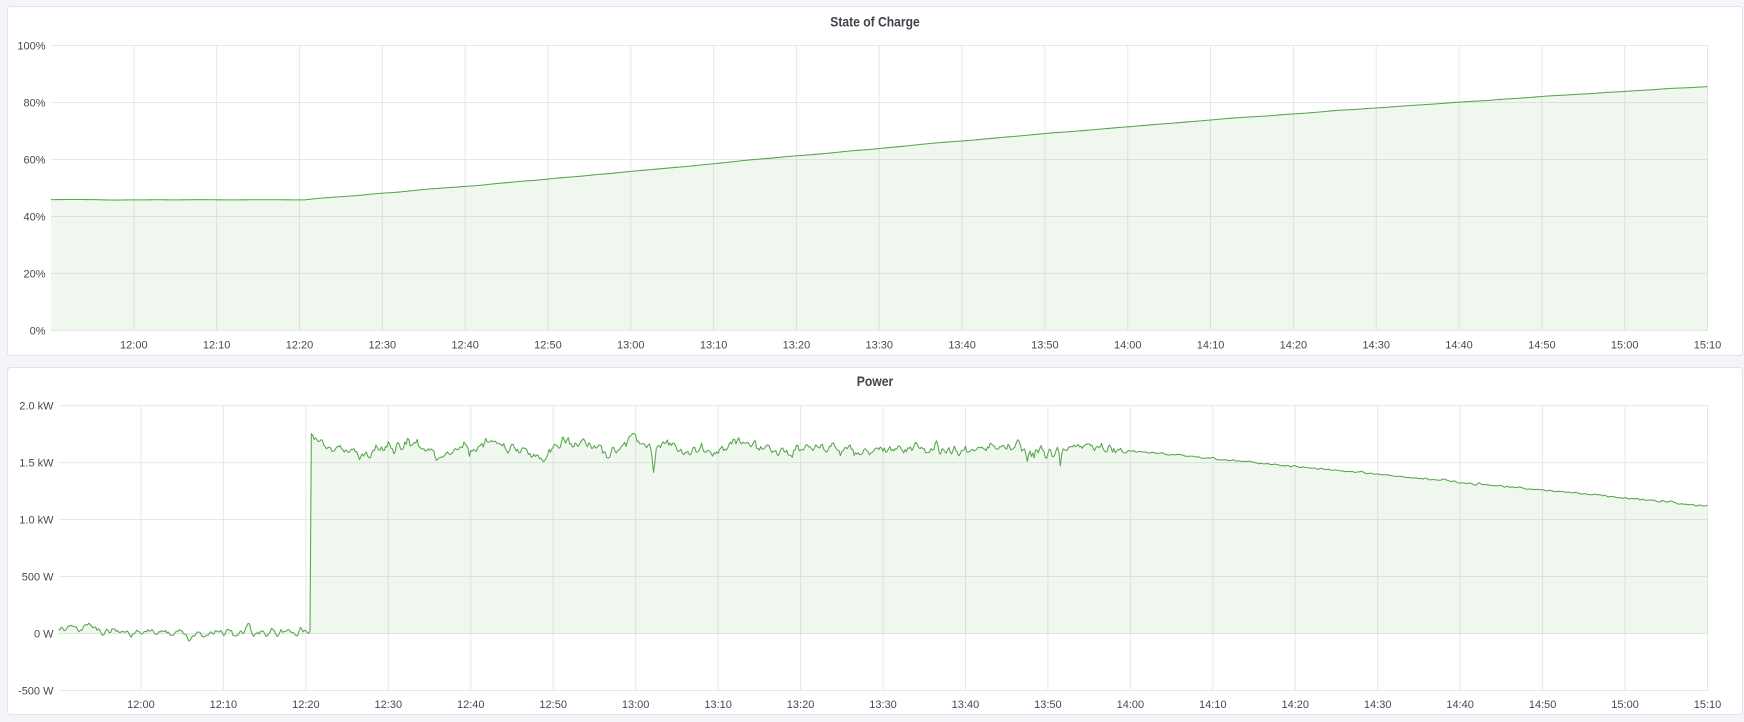 This screenshot has height=722, width=1744. I want to click on svg-text: State of Charge, so click(875, 21).